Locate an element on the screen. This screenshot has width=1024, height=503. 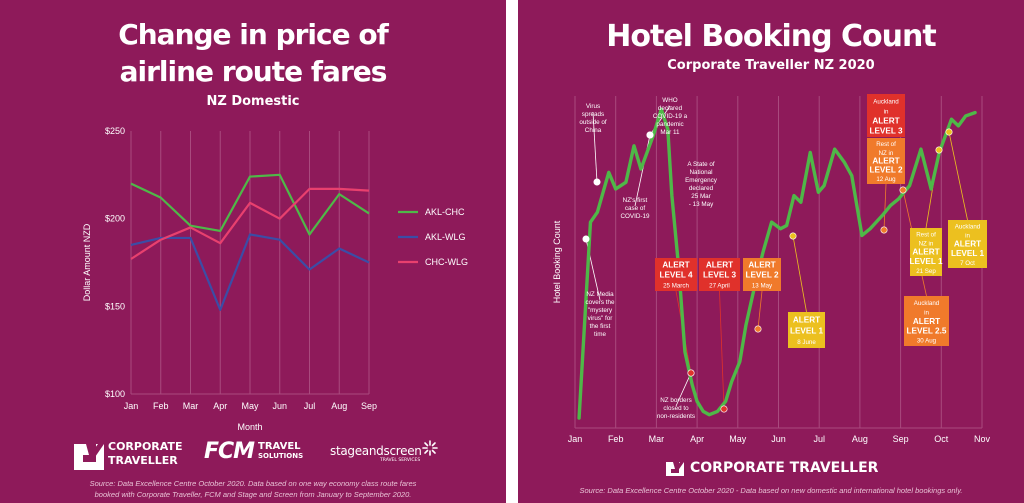
stageandscreen-logo: stageandscreen TRAVEL SERVICES is located at coordinates (385, 455).